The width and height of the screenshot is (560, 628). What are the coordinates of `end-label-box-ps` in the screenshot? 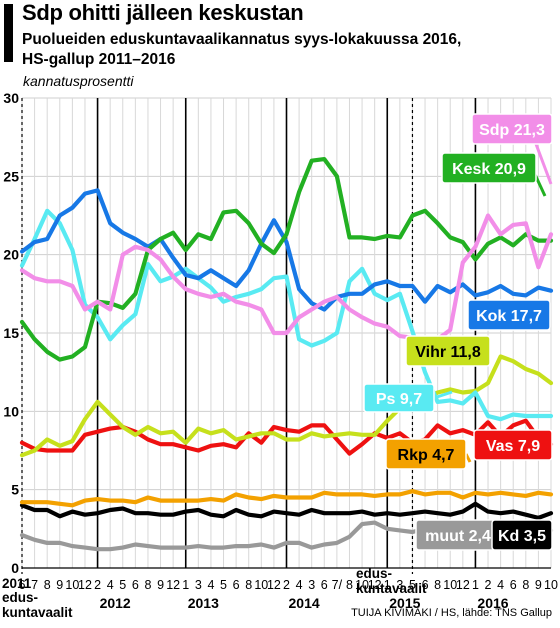 It's located at (399, 398).